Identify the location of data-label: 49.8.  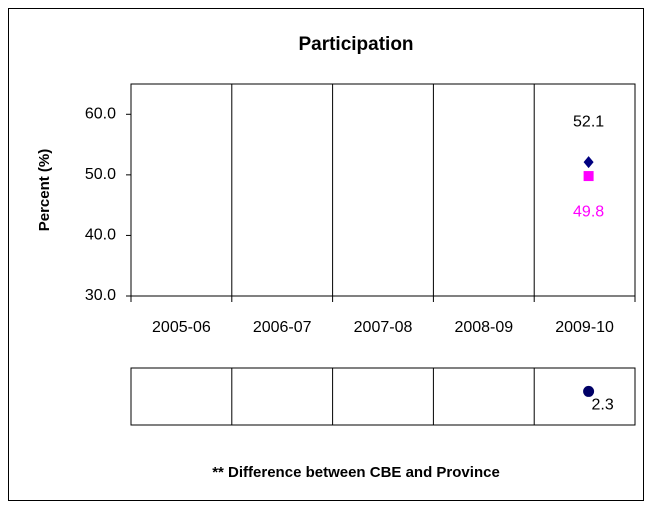
(588, 211).